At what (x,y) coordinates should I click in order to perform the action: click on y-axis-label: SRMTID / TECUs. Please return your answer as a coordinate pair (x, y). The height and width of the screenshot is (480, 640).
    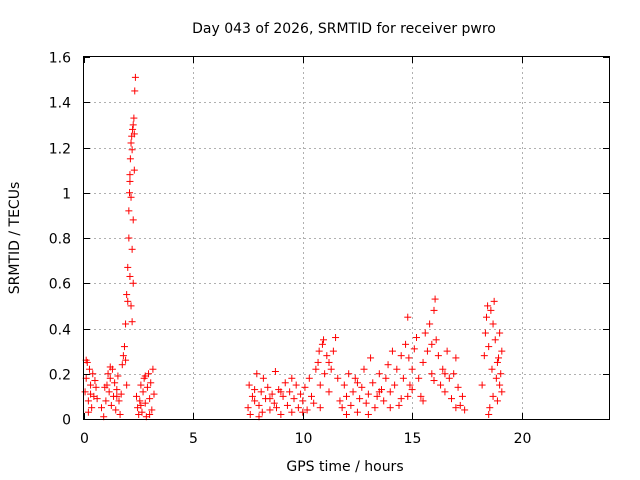
    Looking at the image, I should click on (15, 238).